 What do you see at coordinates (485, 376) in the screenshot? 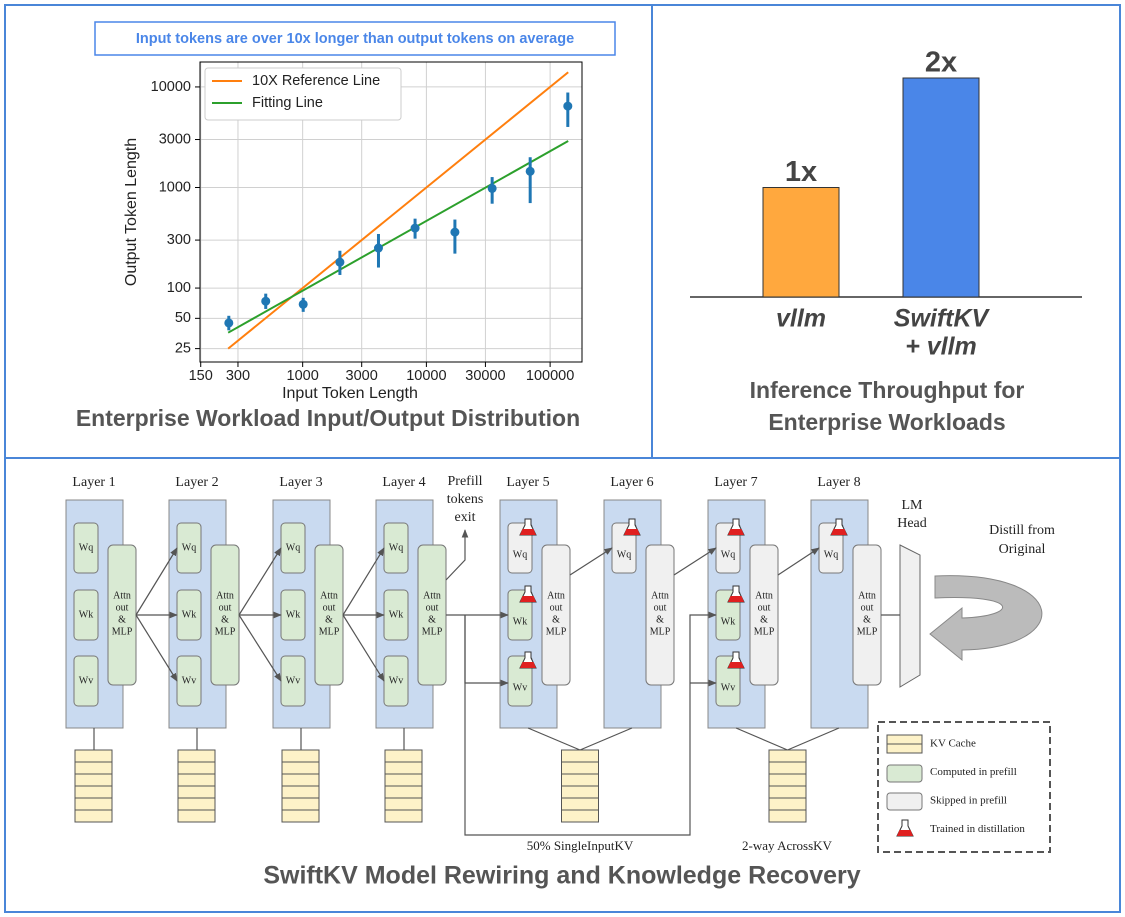
I see `x-tick-label: 30000` at bounding box center [485, 376].